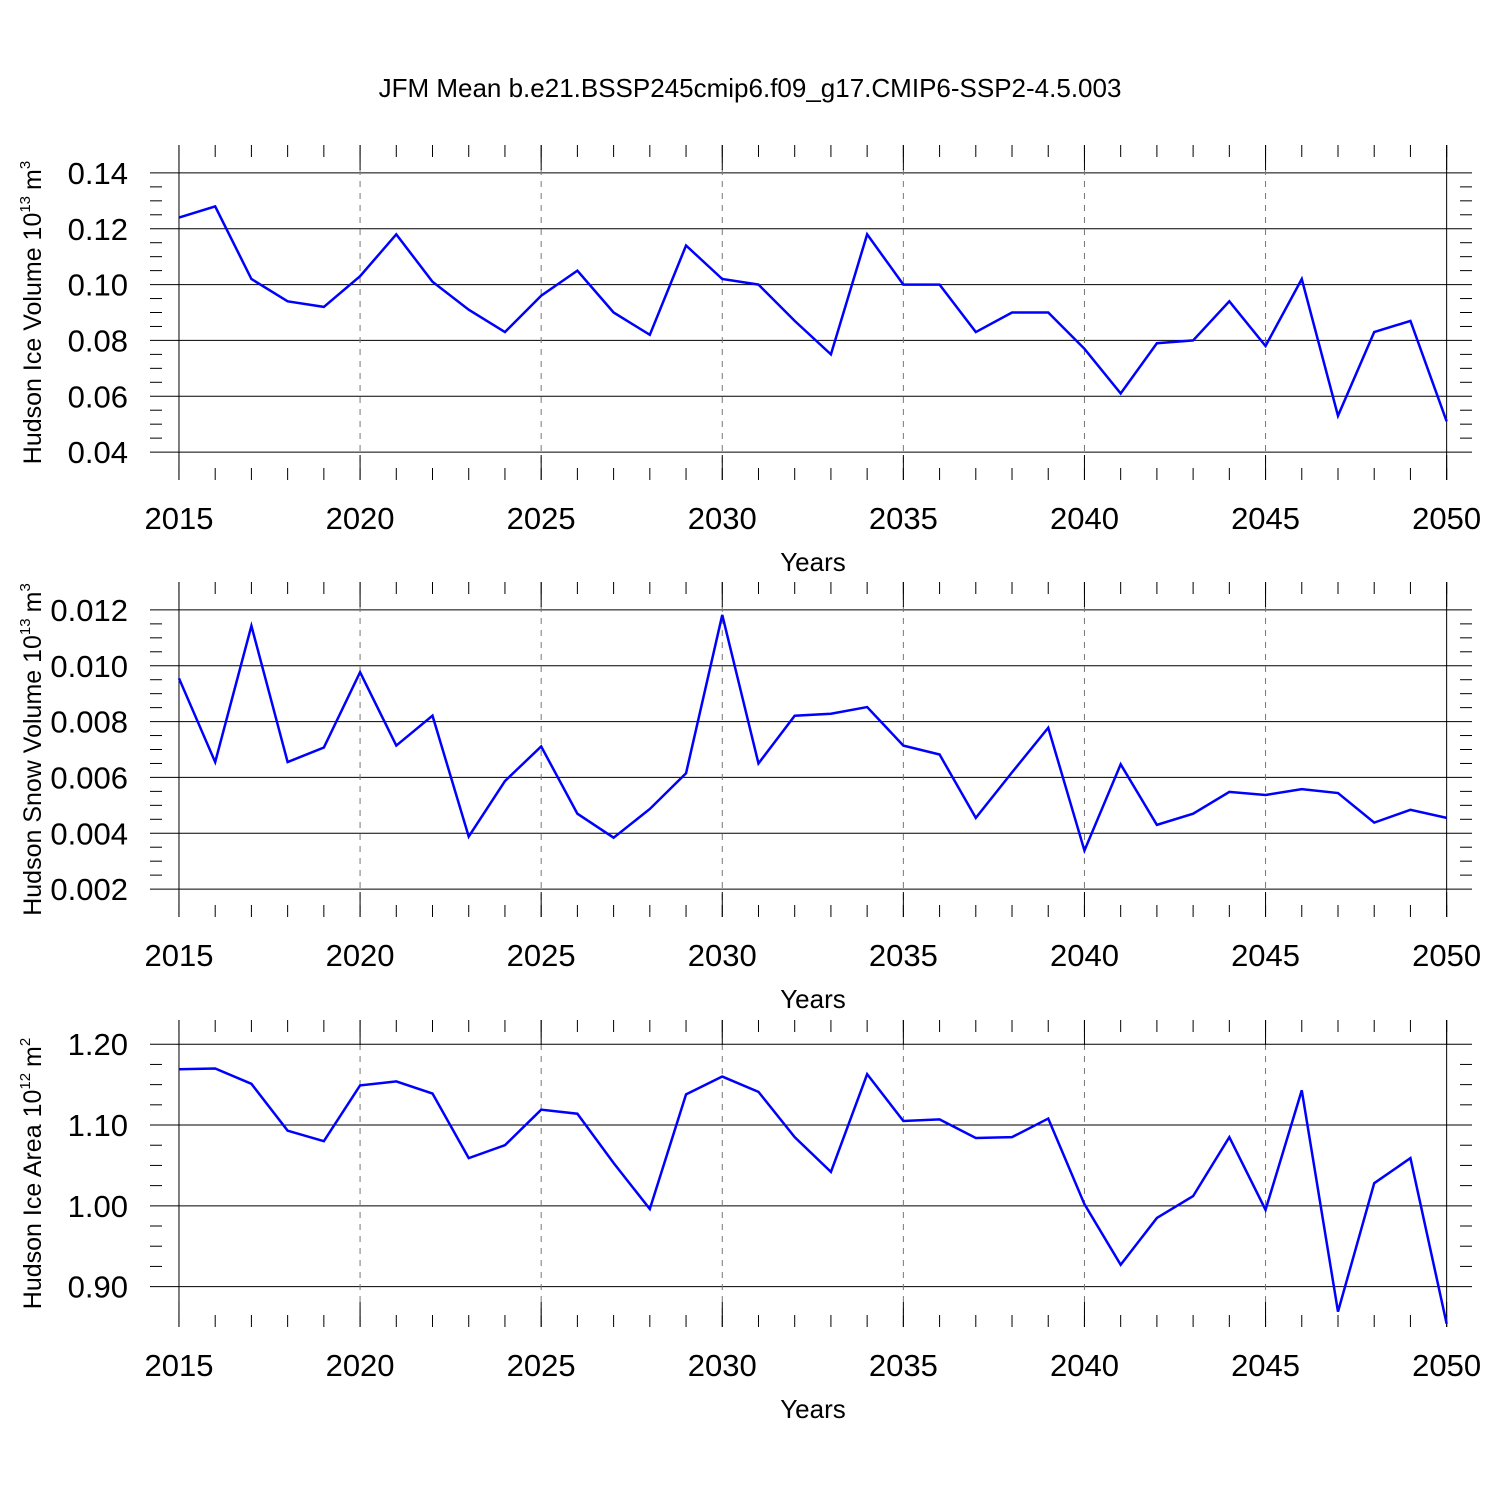 This screenshot has width=1500, height=1500. What do you see at coordinates (25, 1042) in the screenshot?
I see `y-label-unit-exponent: 2` at bounding box center [25, 1042].